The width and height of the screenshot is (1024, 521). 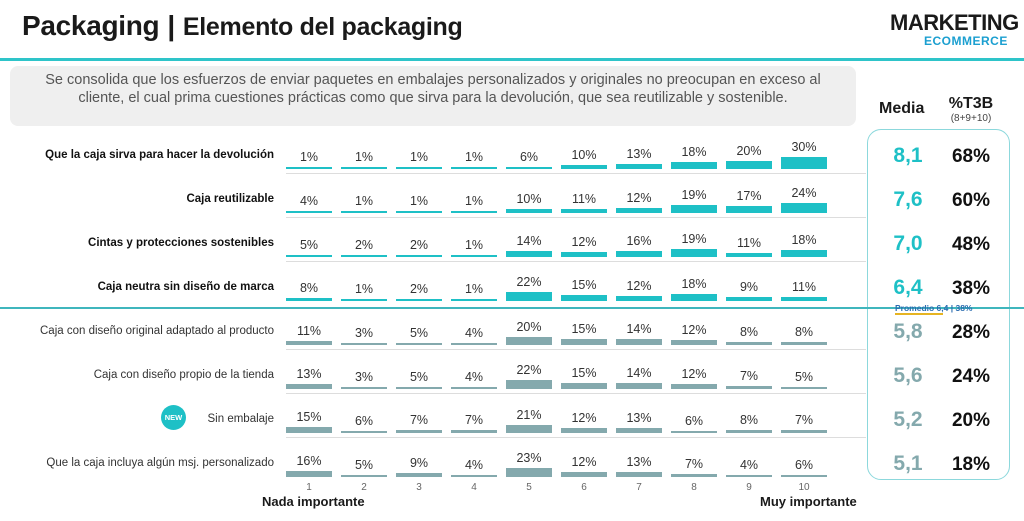 What do you see at coordinates (908, 199) in the screenshot?
I see `media-value: 7,6` at bounding box center [908, 199].